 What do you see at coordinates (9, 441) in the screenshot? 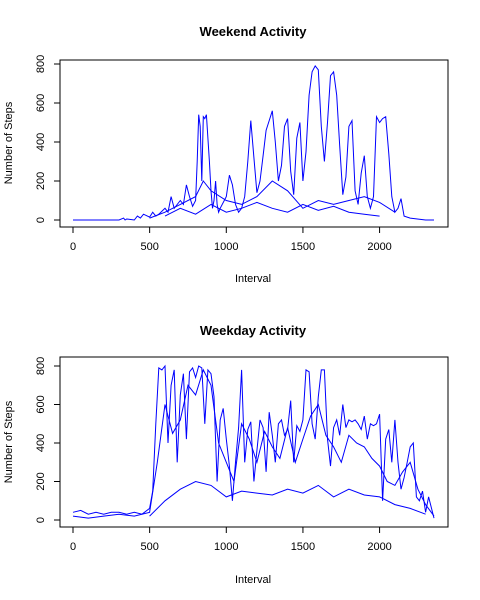
I see `weekday-y-label: Number of Steps` at bounding box center [9, 441].